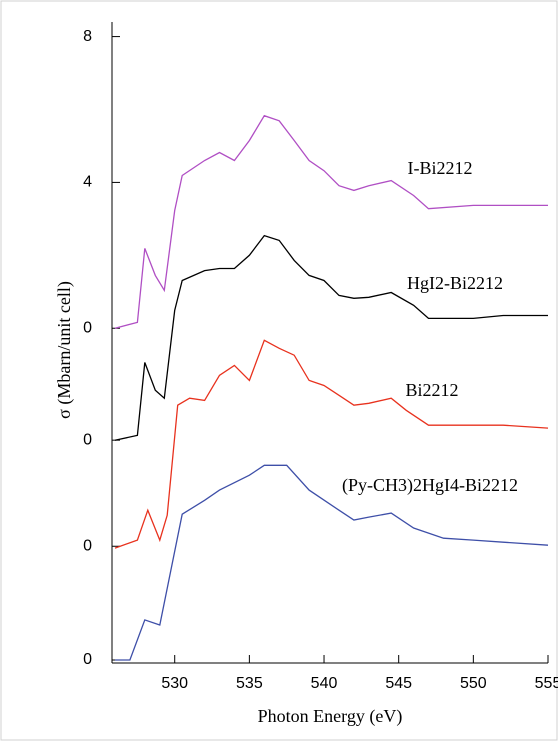 The width and height of the screenshot is (558, 741). Describe the element at coordinates (398, 683) in the screenshot. I see `x-tick-label: 545` at that location.